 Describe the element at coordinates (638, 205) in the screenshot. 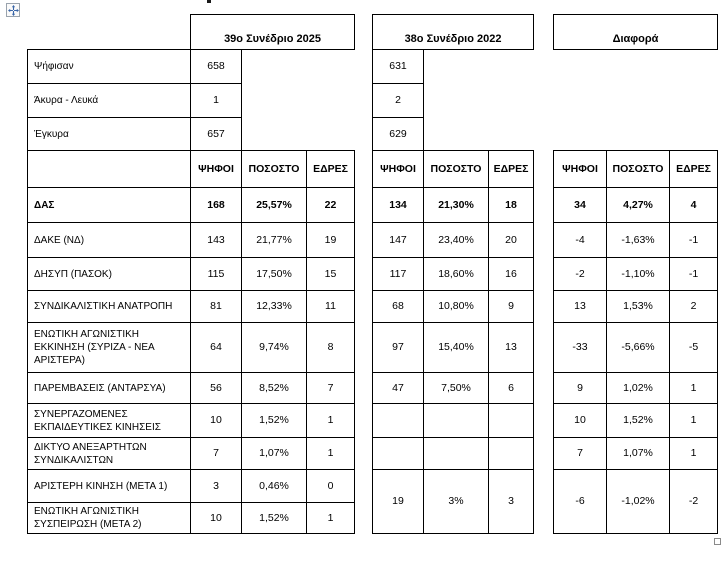

I see `percent-cell: 4,27%` at that location.